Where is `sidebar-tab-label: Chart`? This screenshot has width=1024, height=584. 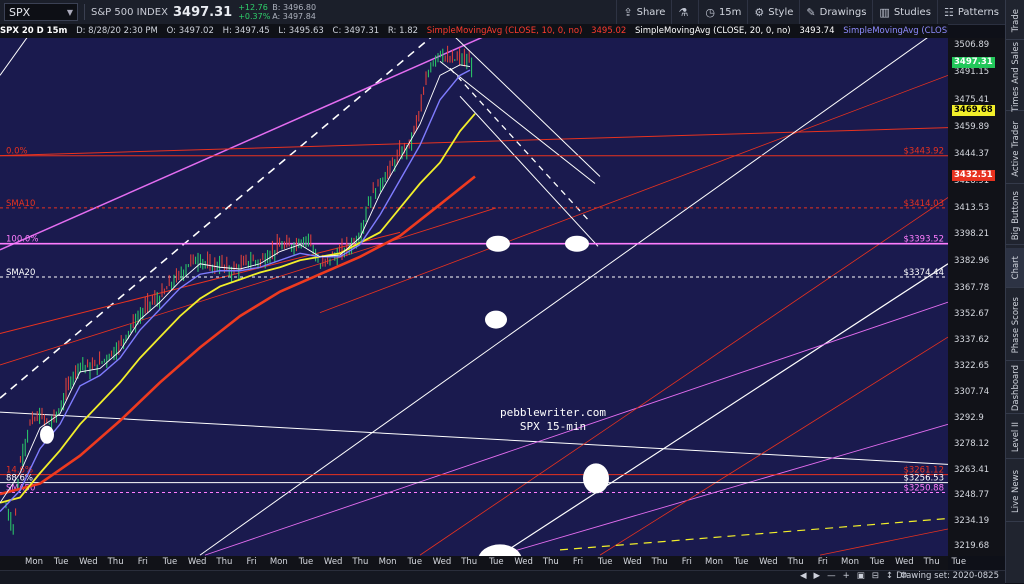
sidebar-tab-label: Chart is located at coordinates (1015, 267).